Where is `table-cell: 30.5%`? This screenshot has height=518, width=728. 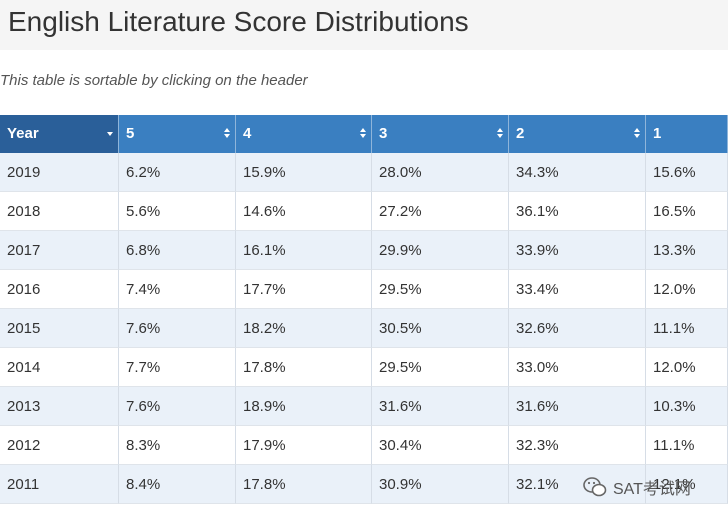 table-cell: 30.5% is located at coordinates (440, 328).